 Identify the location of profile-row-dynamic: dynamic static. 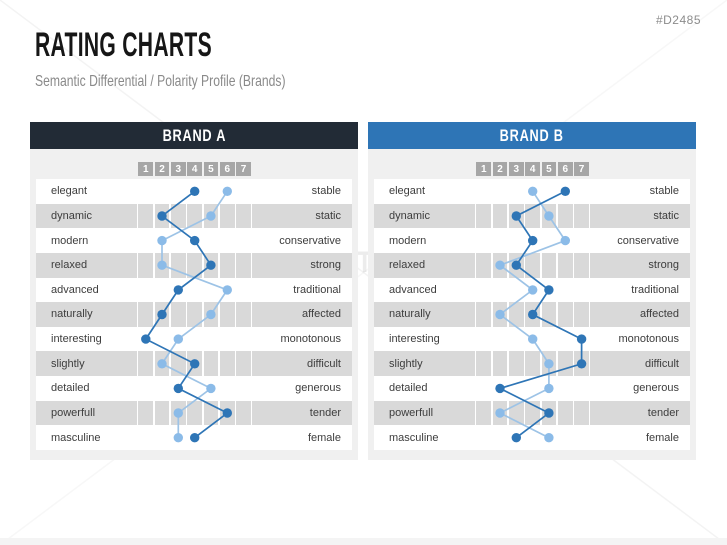
(194, 216).